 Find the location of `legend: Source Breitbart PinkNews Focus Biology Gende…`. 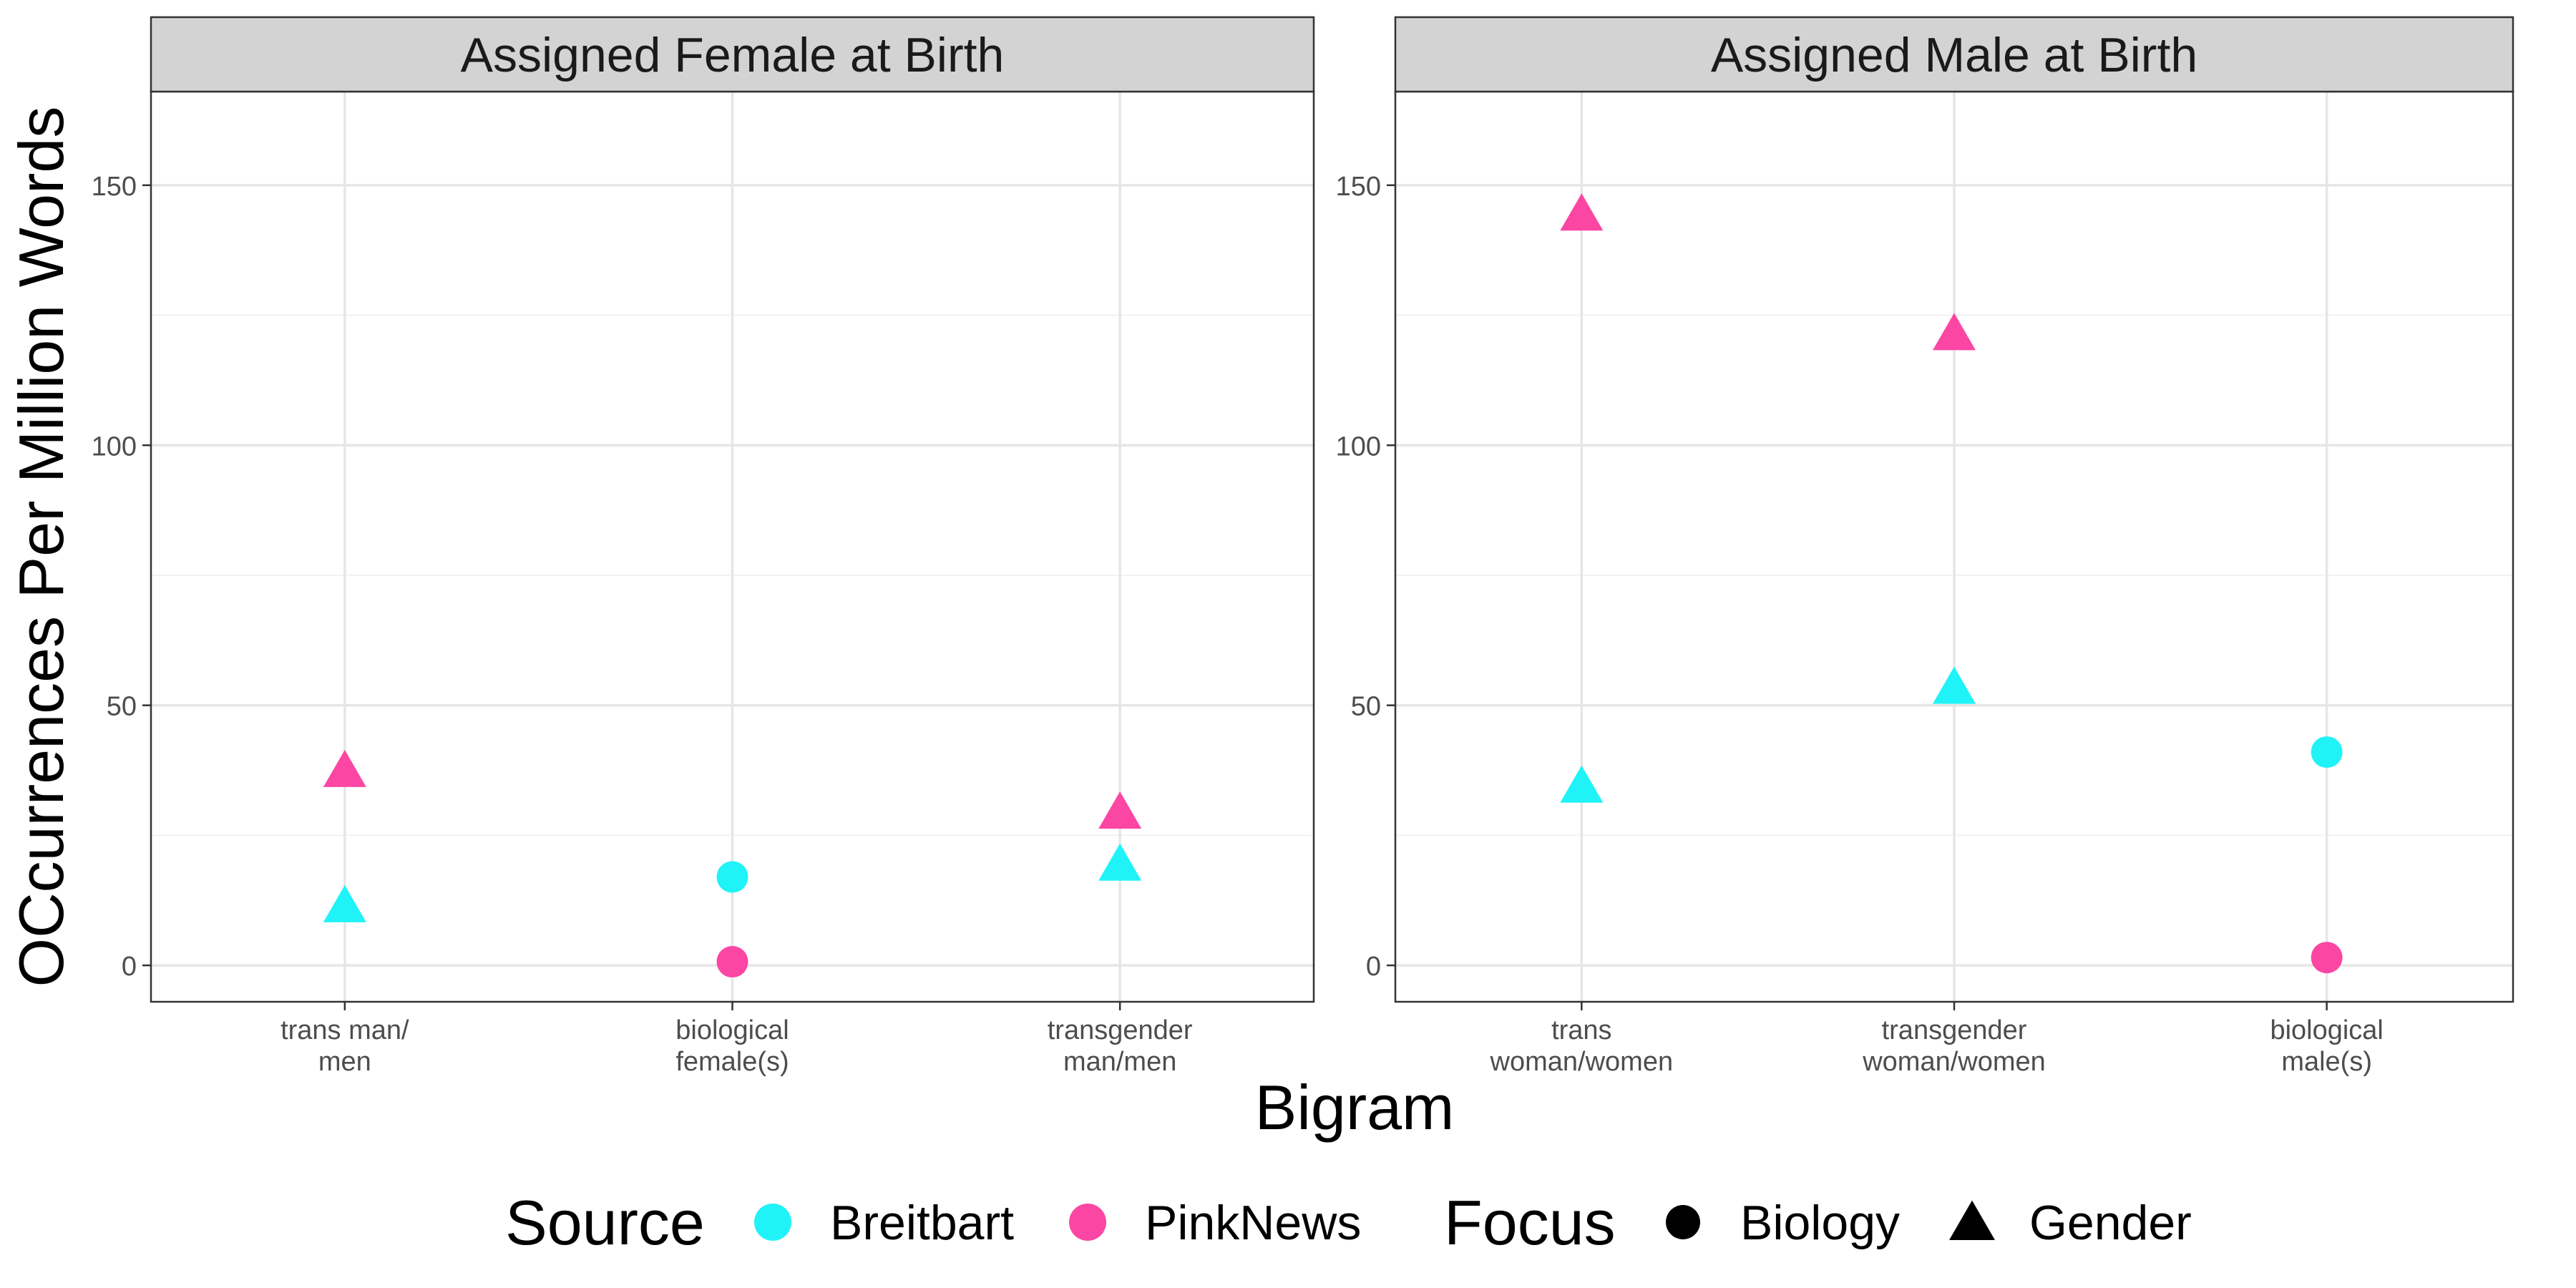

legend: Source Breitbart PinkNews Focus Biology Gende… is located at coordinates (1348, 1222).